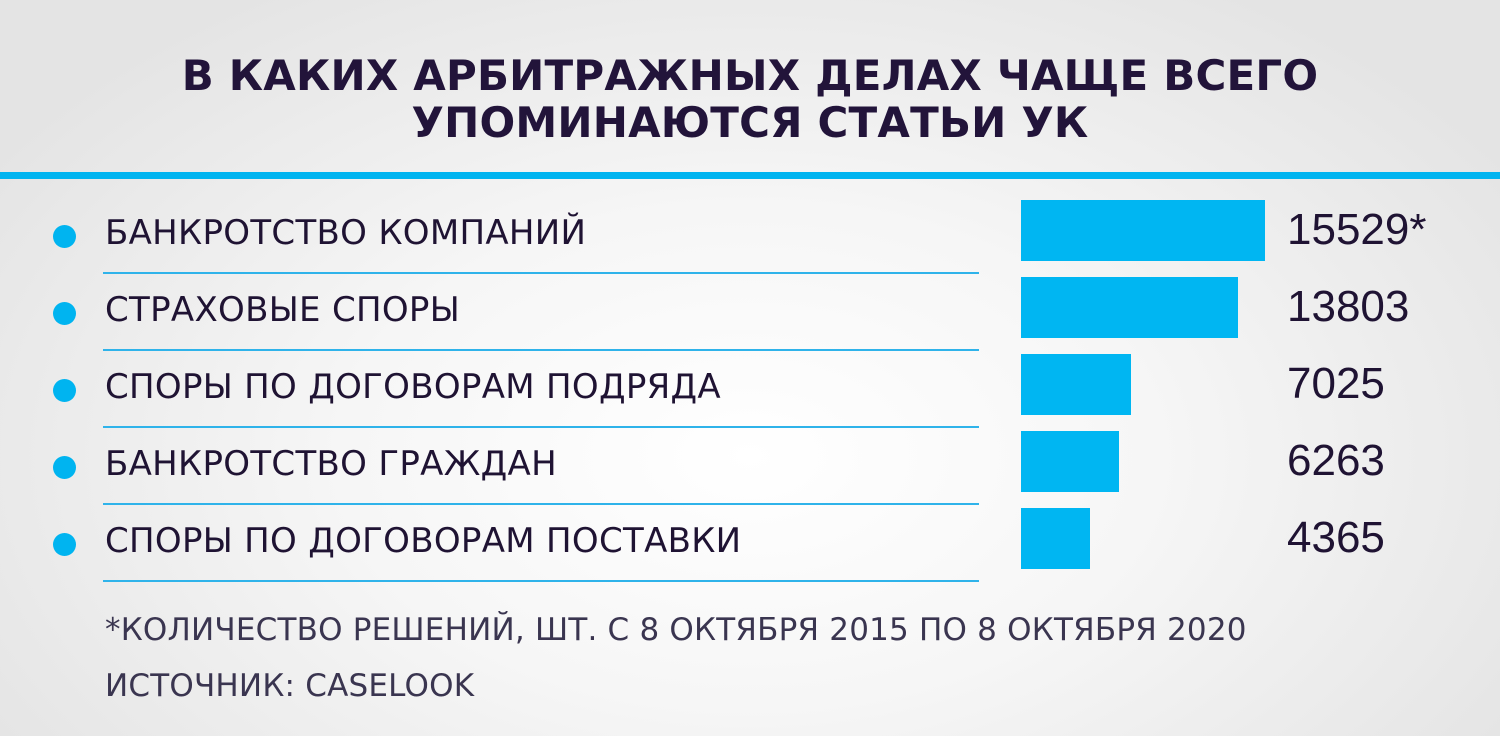 The image size is (1500, 736). What do you see at coordinates (346, 233) in the screenshot?
I see `category-label: БАНКРОТСТВО КОМПАНИЙ` at bounding box center [346, 233].